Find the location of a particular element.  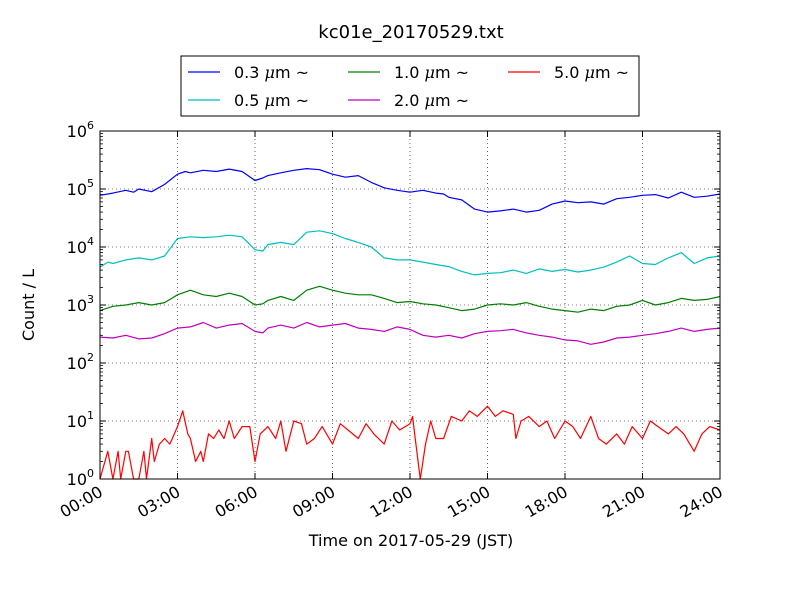

chart-title: kc01e_20170529.txt is located at coordinates (410, 32).